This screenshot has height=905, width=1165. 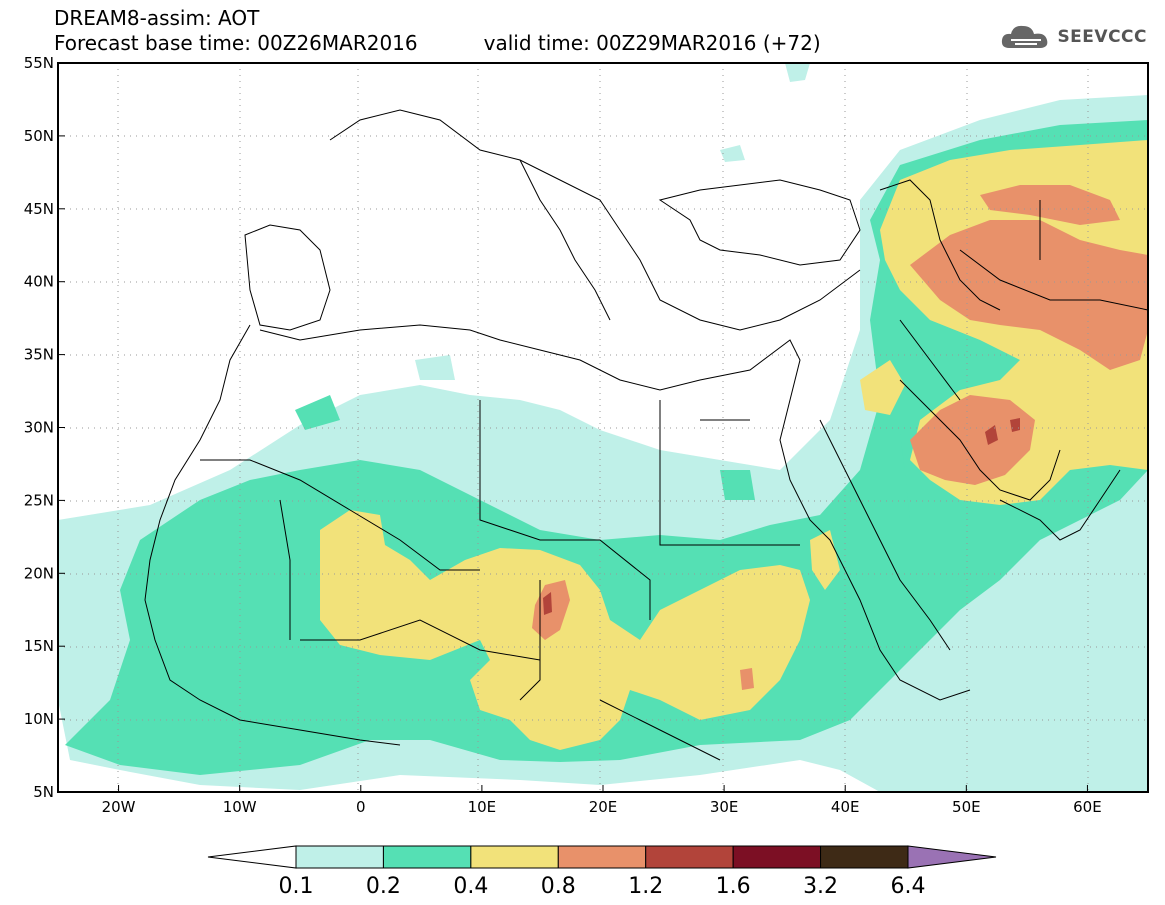 I want to click on colorbar-label: 3.2, so click(x=820, y=886).